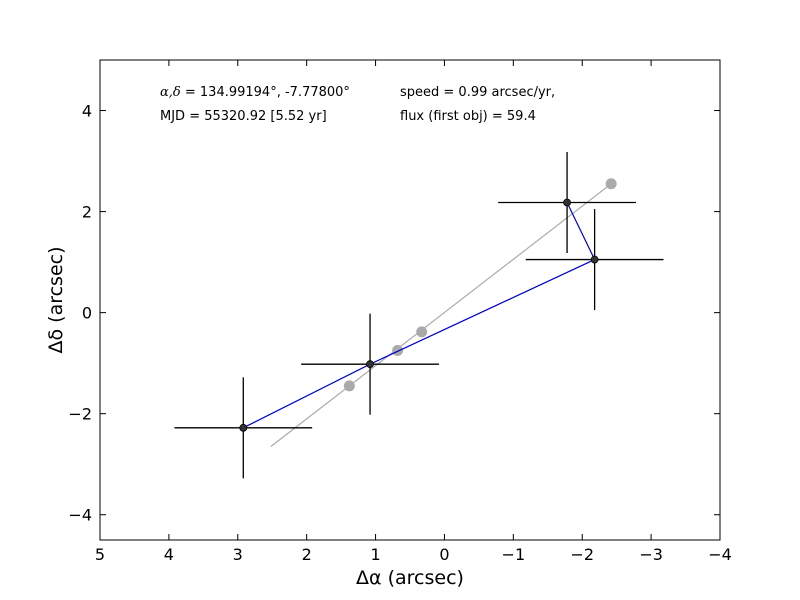 The width and height of the screenshot is (800, 600). Describe the element at coordinates (87, 313) in the screenshot. I see `y-tick-label: 0` at that location.